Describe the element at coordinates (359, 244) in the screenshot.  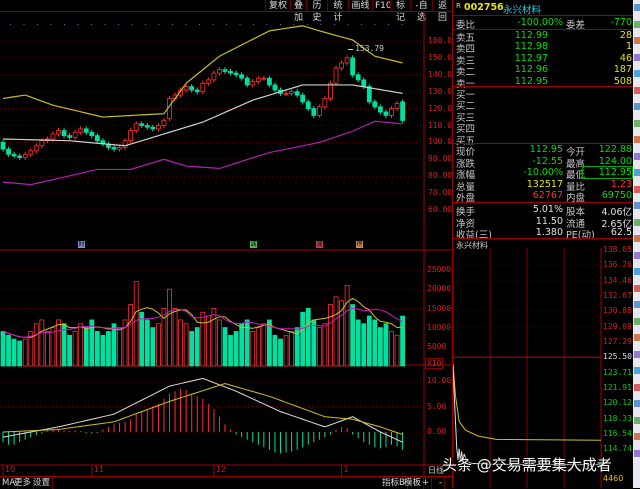
I see `event-marker: 榜` at that location.